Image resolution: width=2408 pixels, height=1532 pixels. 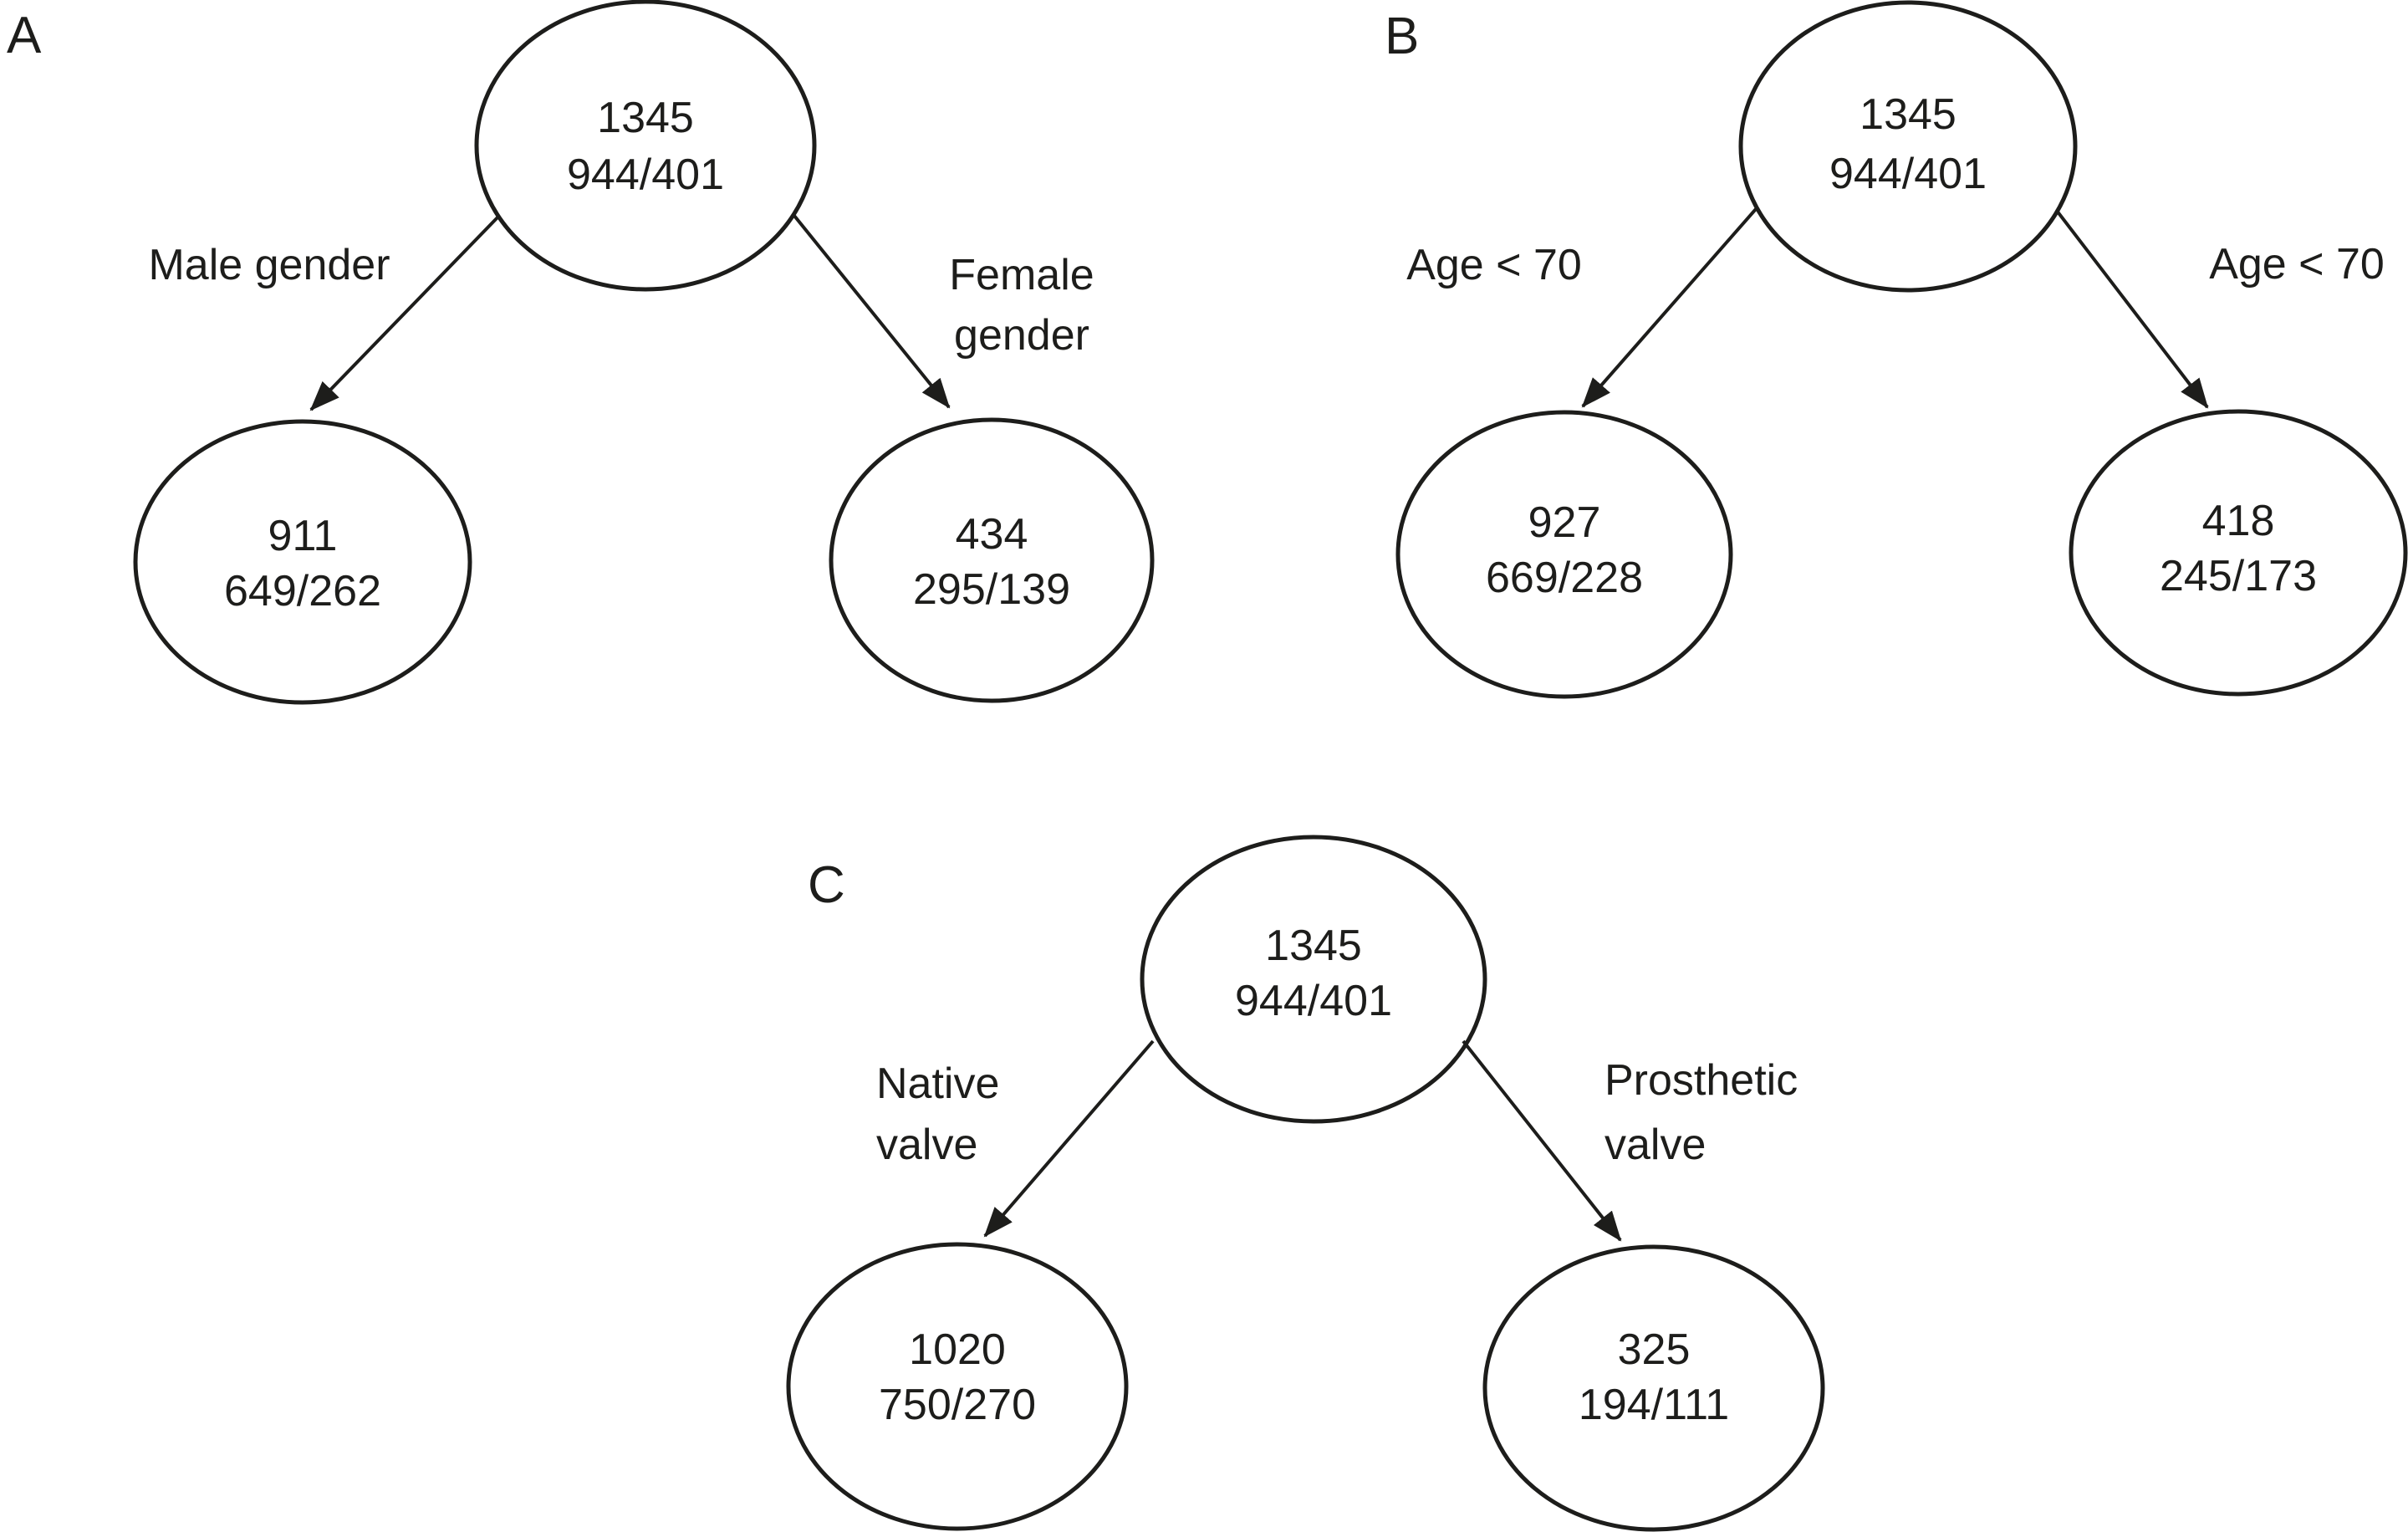 What do you see at coordinates (1654, 1405) in the screenshot?
I see `panel-c-right-child-split: 194/111` at bounding box center [1654, 1405].